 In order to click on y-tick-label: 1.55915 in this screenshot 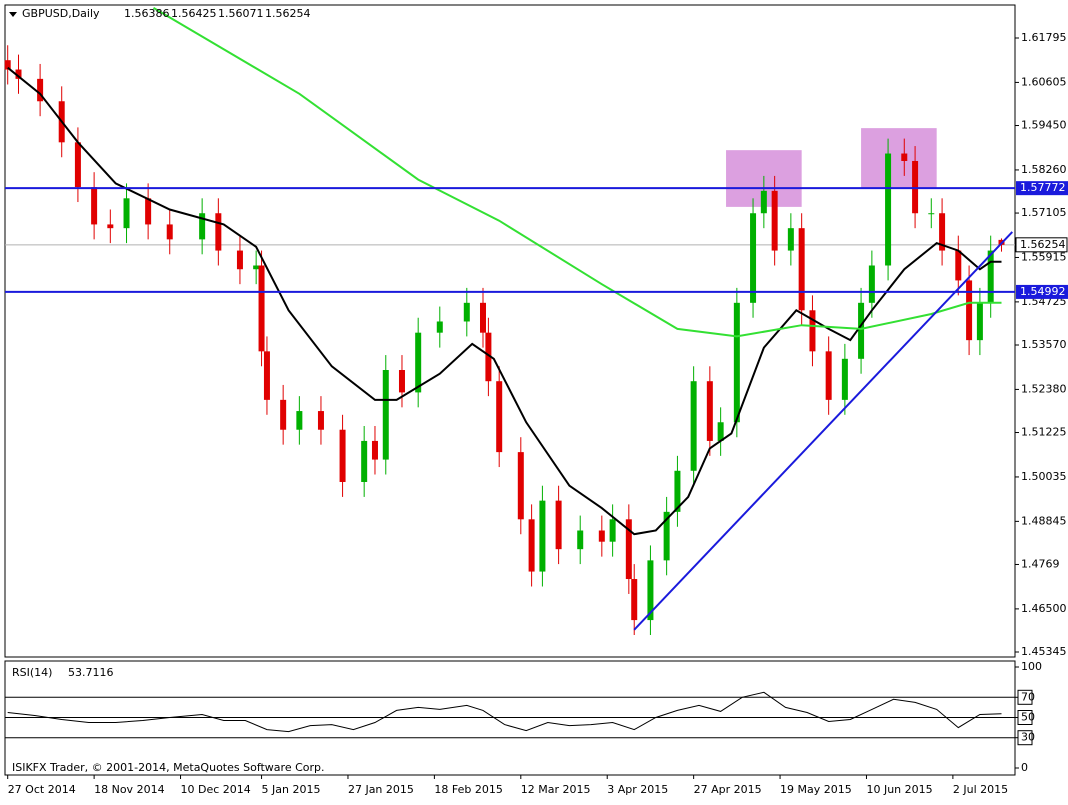, I will do `click(1044, 256)`.